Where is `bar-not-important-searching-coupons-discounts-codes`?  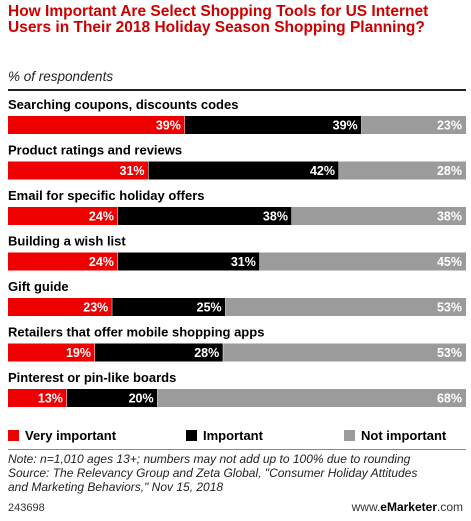 bar-not-important-searching-coupons-discounts-codes is located at coordinates (413, 125).